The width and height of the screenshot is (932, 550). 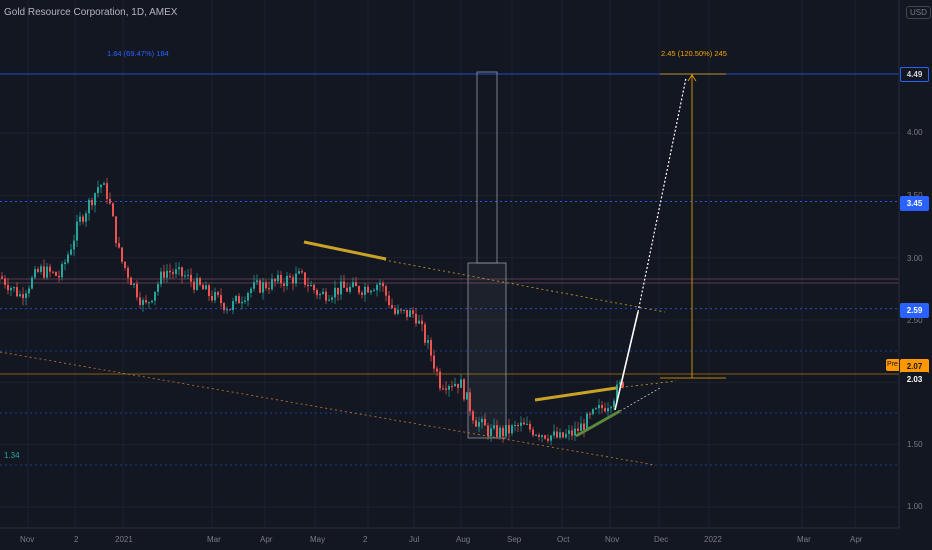 I want to click on price-badge-current: 2.03, so click(x=914, y=379).